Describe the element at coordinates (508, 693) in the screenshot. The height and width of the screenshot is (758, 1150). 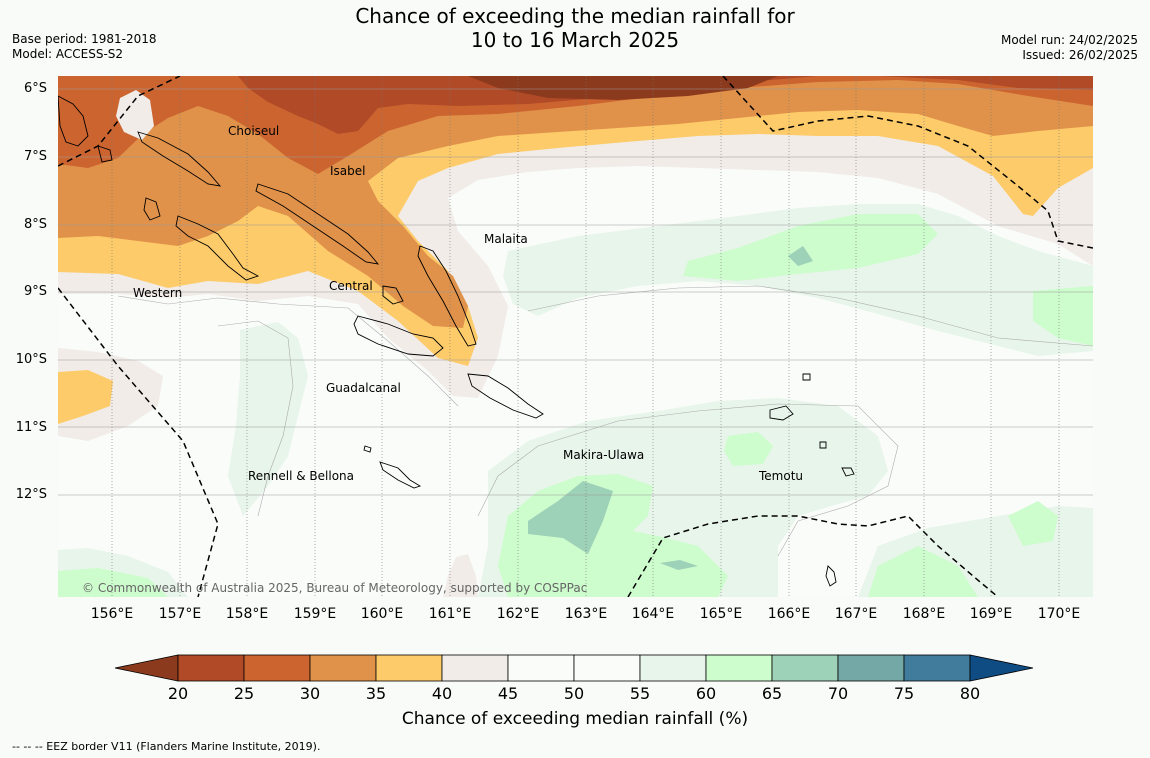
I see `colorbar-tick-45: 45` at that location.